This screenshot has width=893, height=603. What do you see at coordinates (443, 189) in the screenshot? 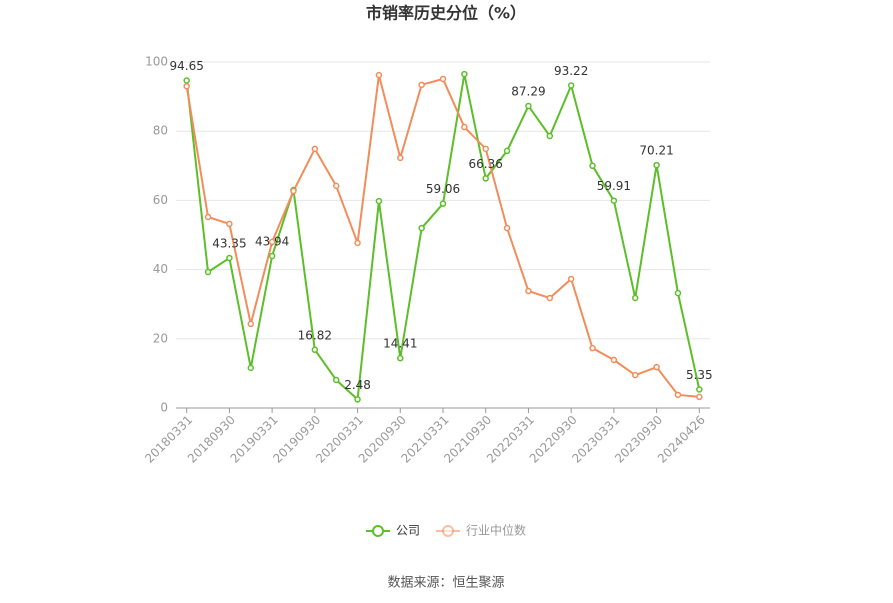
I see `data-label: 59.06` at bounding box center [443, 189].